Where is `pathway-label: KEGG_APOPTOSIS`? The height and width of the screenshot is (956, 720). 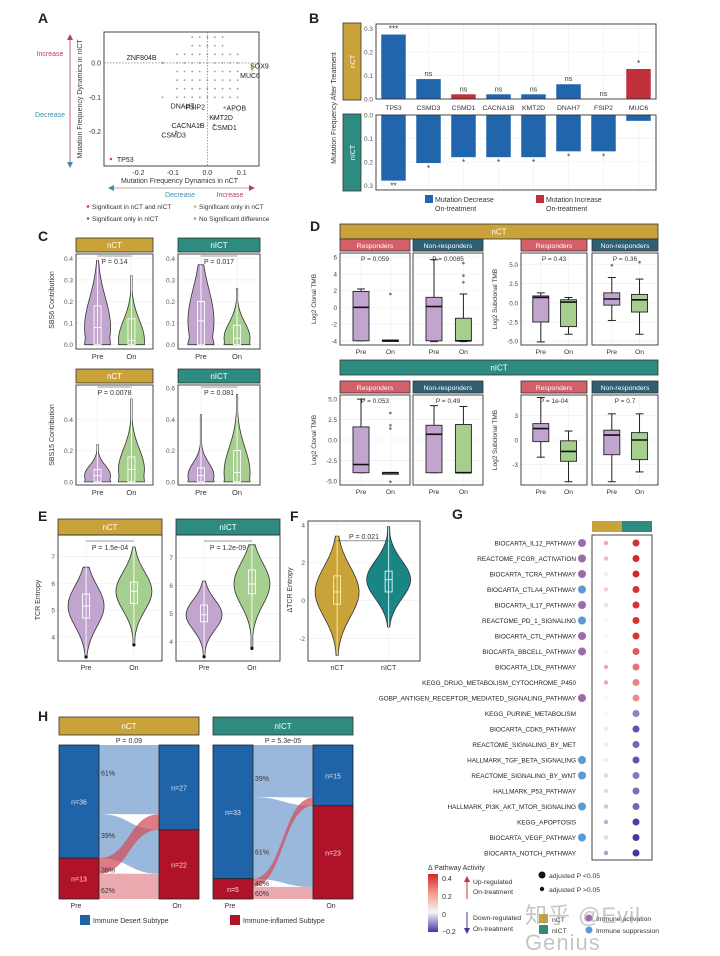 pathway-label: KEGG_APOPTOSIS is located at coordinates (546, 823).